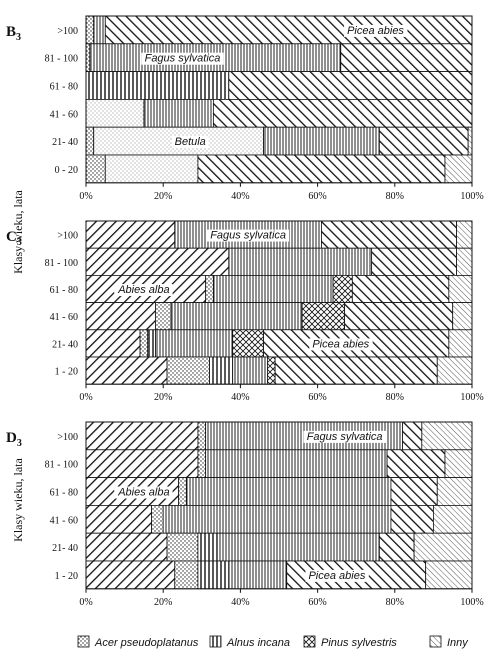 The image size is (492, 657). What do you see at coordinates (64, 290) in the screenshot?
I see `category-label: 61 - 80` at bounding box center [64, 290].